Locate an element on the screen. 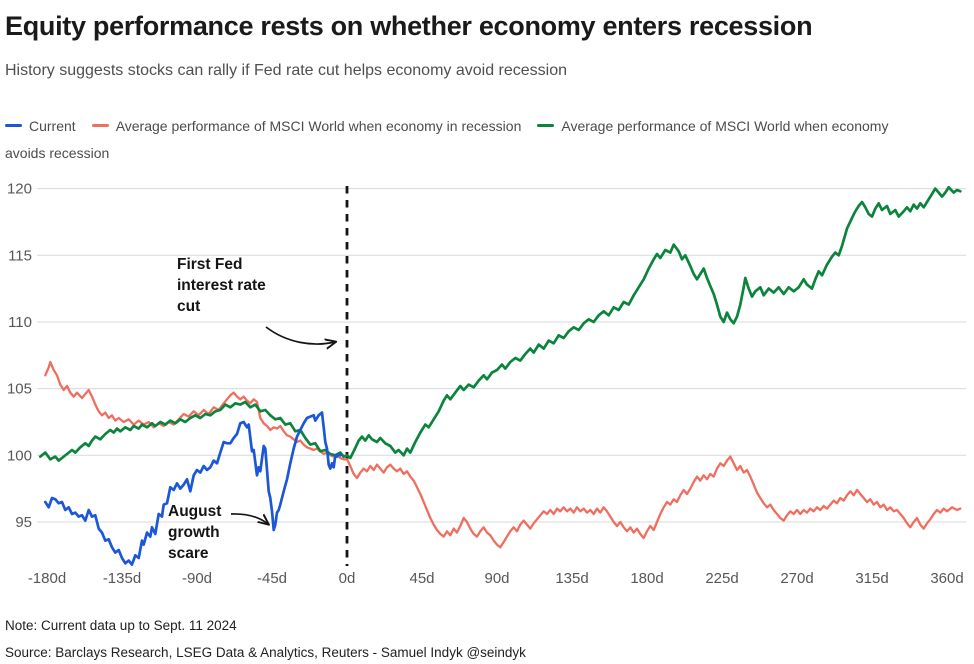 Image resolution: width=974 pixels, height=664 pixels. august-growth-scare-arrow is located at coordinates (249, 518).